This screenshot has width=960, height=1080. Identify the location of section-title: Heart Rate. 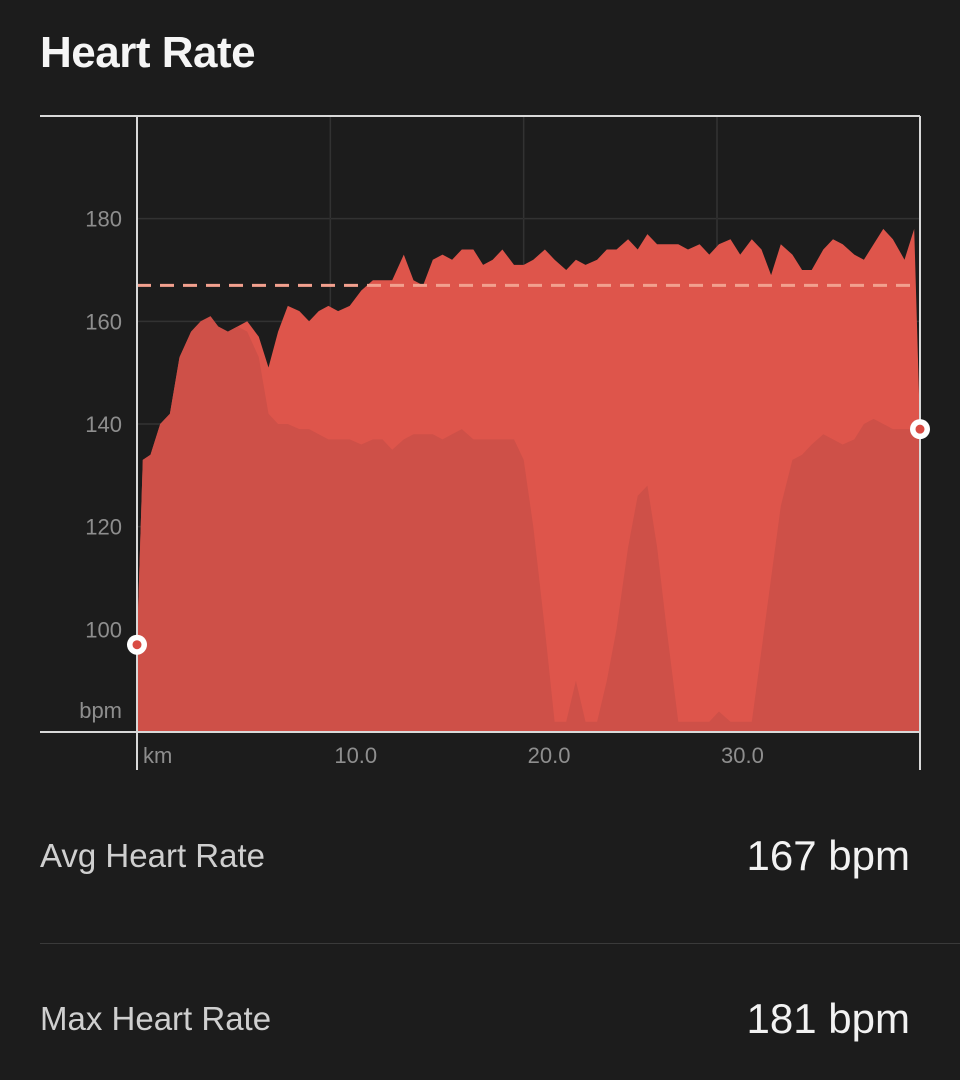
(148, 52).